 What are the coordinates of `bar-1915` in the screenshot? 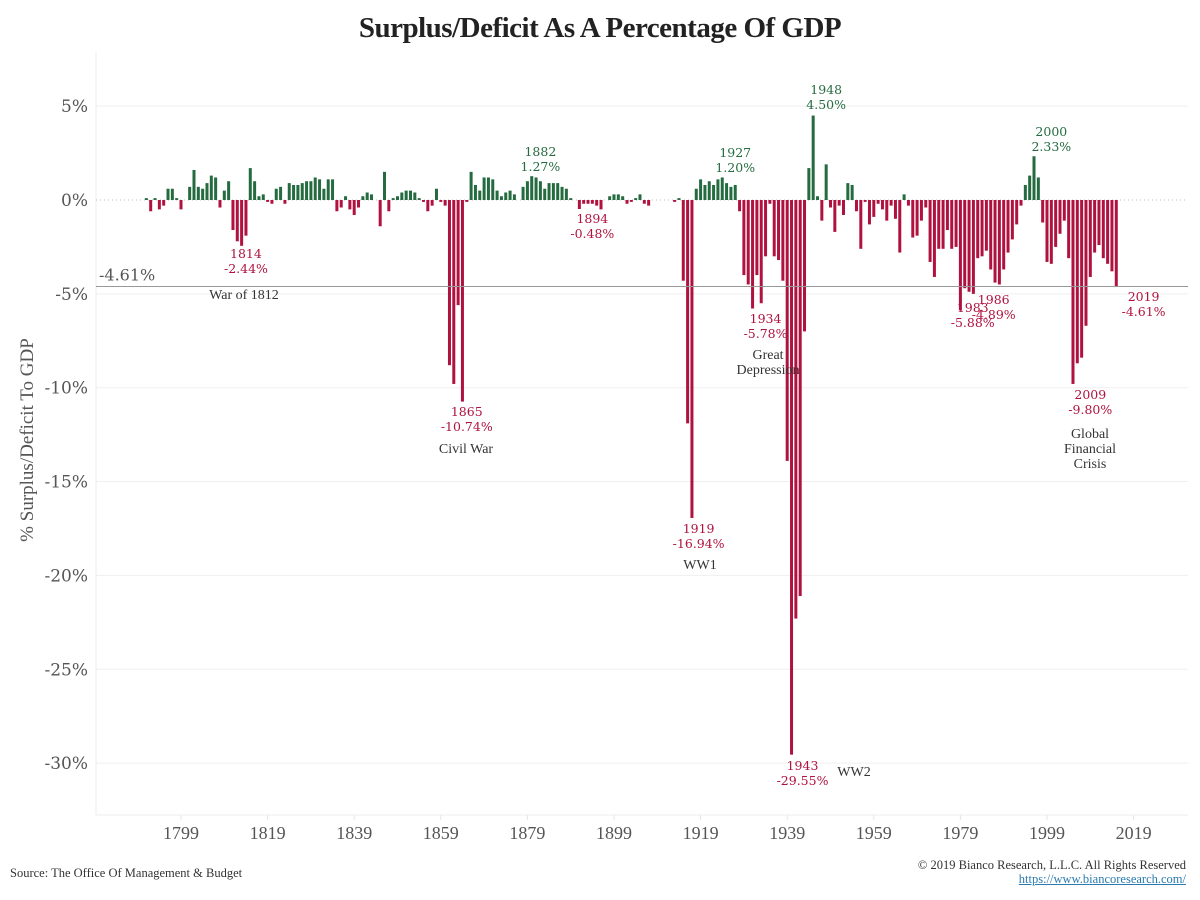 It's located at (683, 240).